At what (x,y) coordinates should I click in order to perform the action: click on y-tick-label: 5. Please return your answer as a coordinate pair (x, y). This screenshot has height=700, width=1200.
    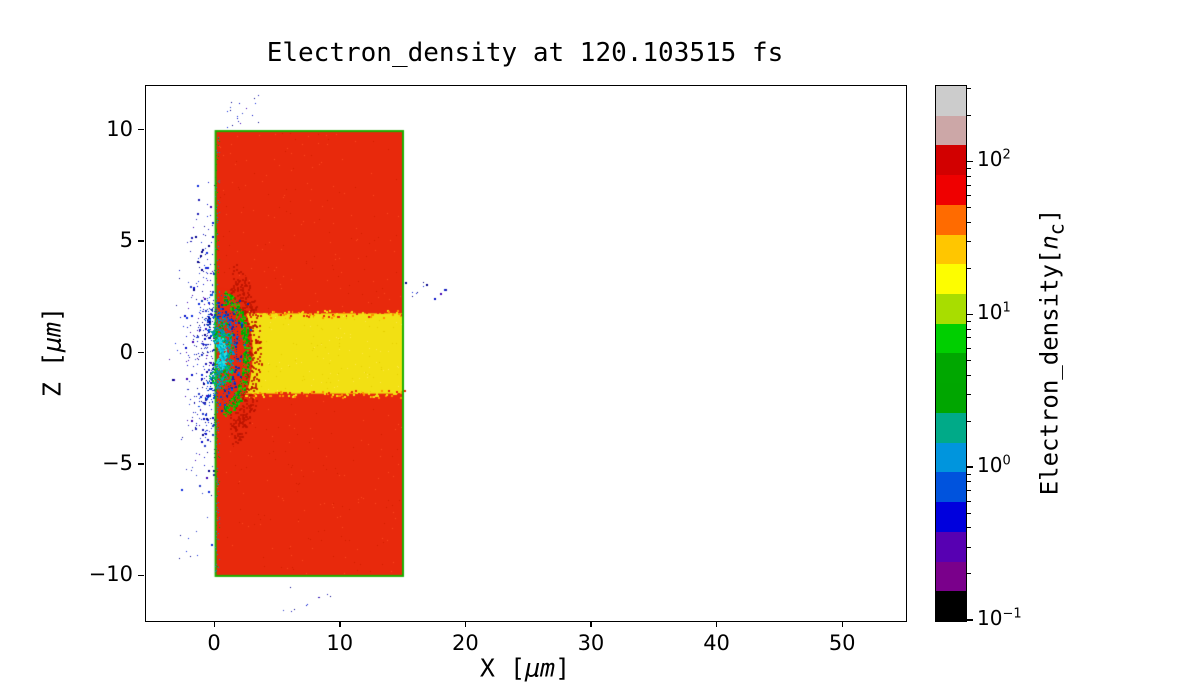
    Looking at the image, I should click on (126, 240).